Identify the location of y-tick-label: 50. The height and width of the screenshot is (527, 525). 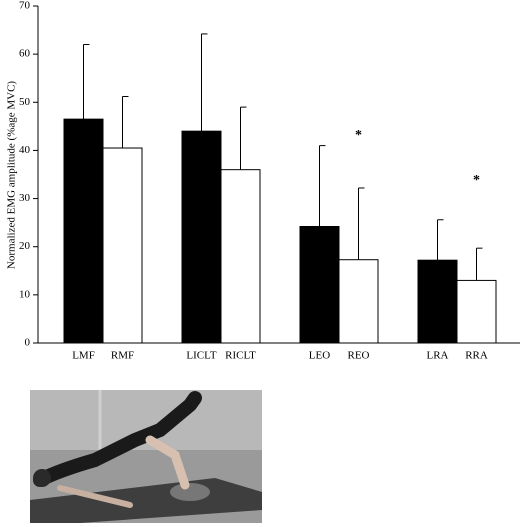
(25, 102).